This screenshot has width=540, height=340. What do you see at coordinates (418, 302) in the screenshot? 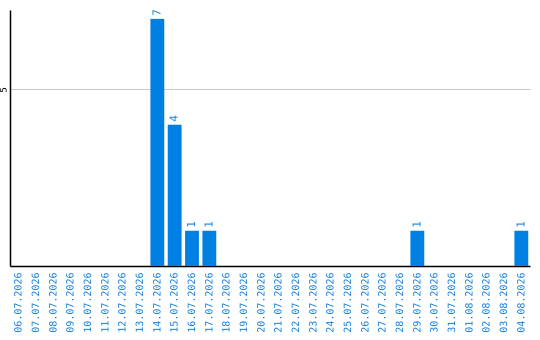
I see `x-tick-label: 29.07.2026` at bounding box center [418, 302].